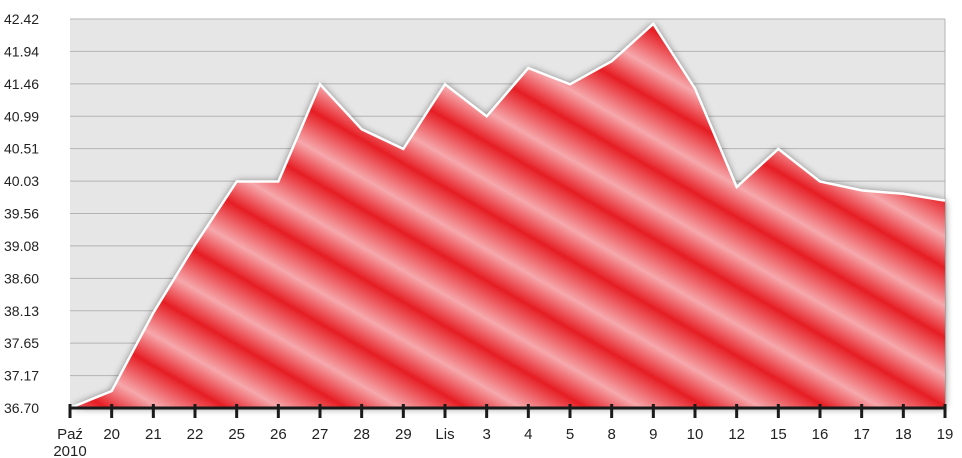  Describe the element at coordinates (21, 84) in the screenshot. I see `y-tick-label: 41.46` at that location.